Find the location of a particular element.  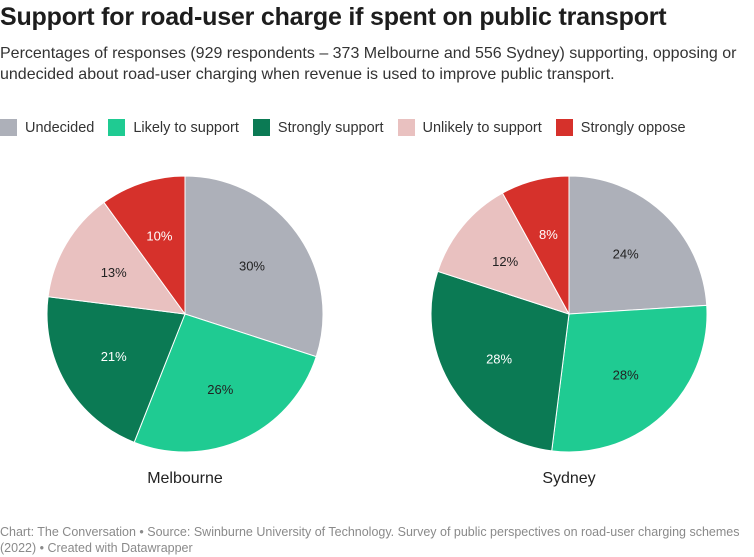

slice-label: 26% is located at coordinates (220, 389).